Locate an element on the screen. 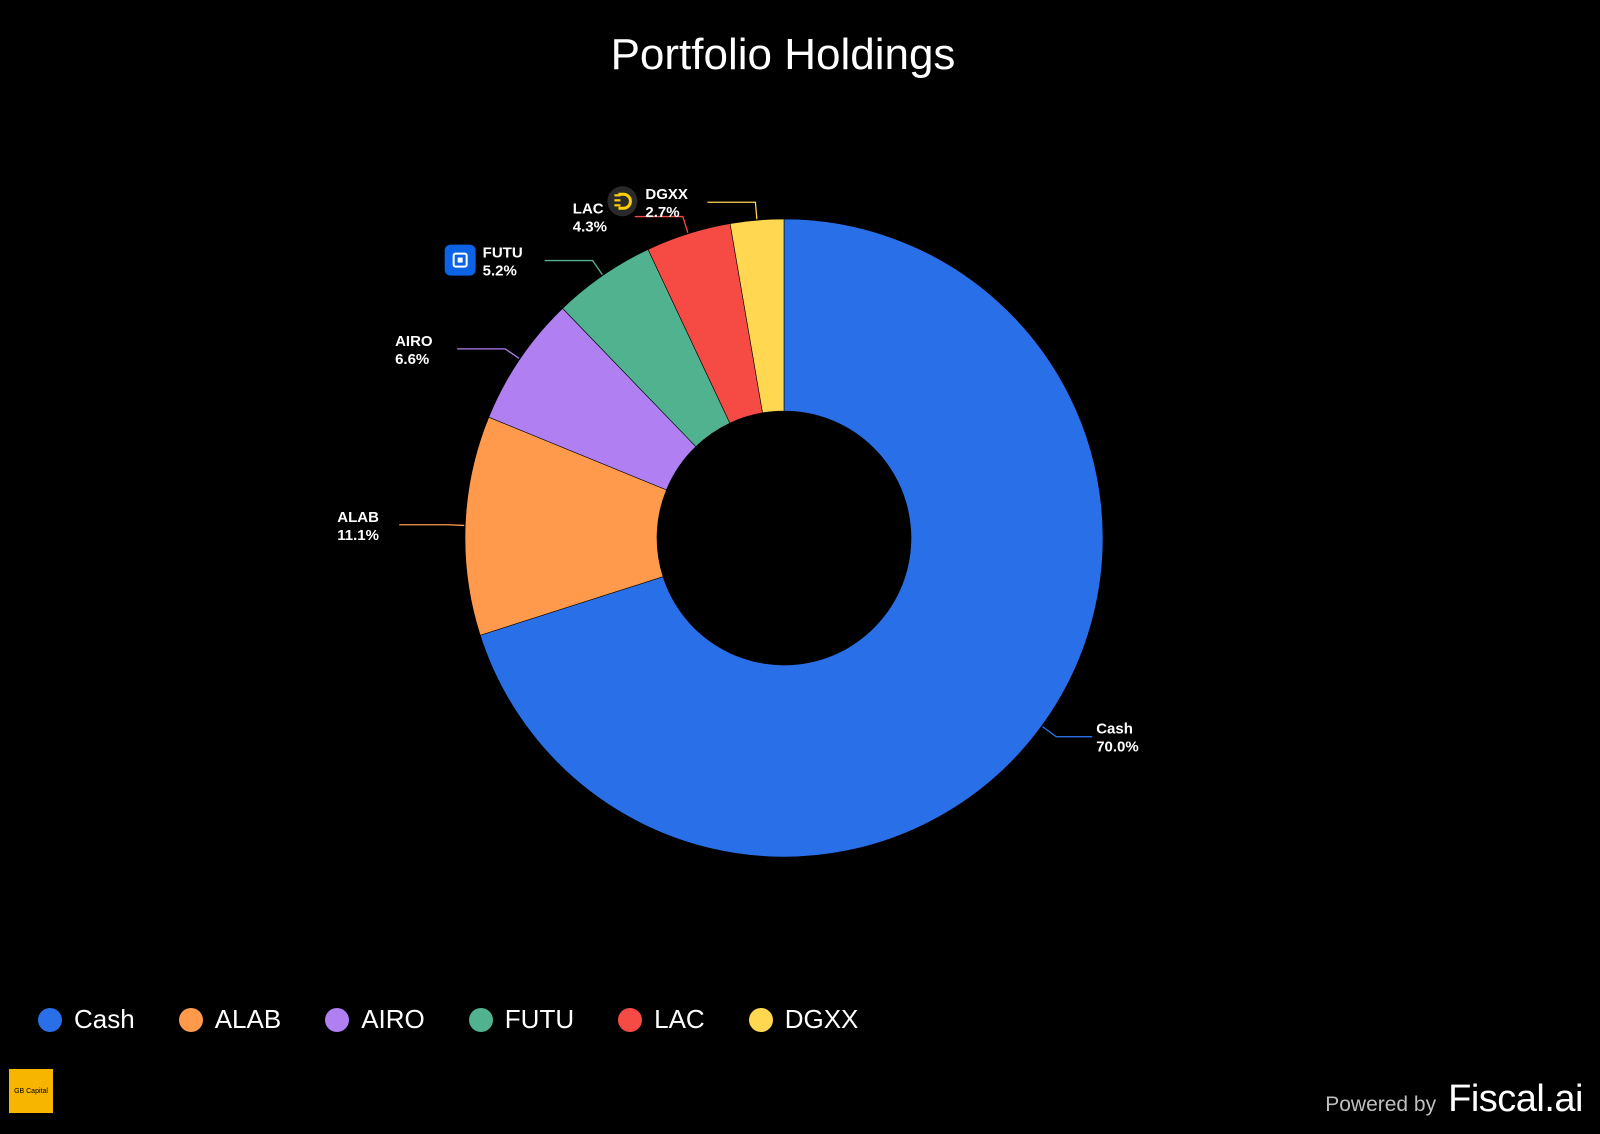 The image size is (1600, 1134). gb-capital-logo-text: GB Capital is located at coordinates (31, 1091).